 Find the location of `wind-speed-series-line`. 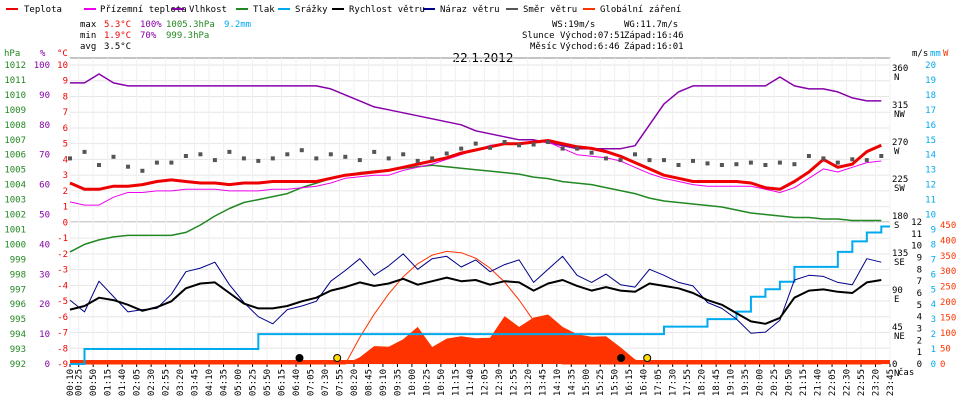

wind-speed-series-line is located at coordinates (475, 300).